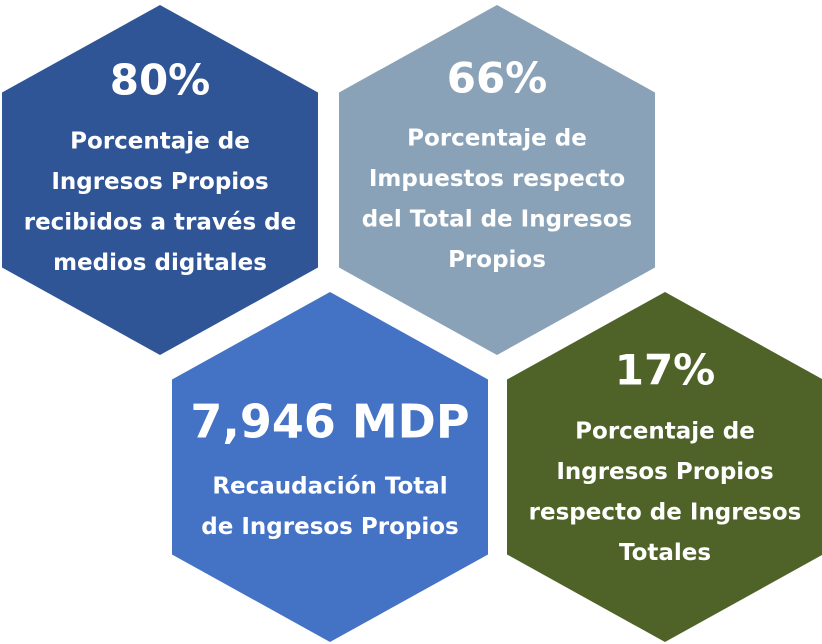 This screenshot has height=644, width=822. Describe the element at coordinates (497, 78) in the screenshot. I see `stat-value: 66%` at that location.